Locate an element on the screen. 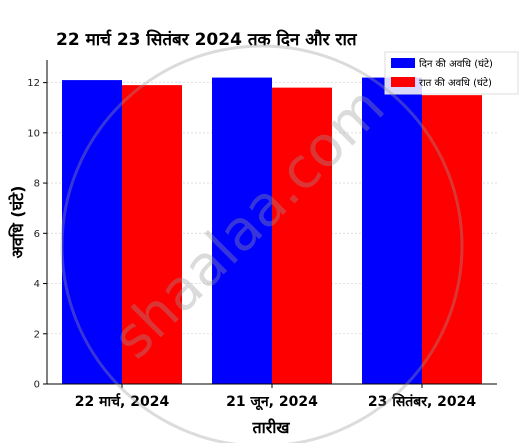 The width and height of the screenshot is (520, 443). y-tick-label: 6 is located at coordinates (37, 234).